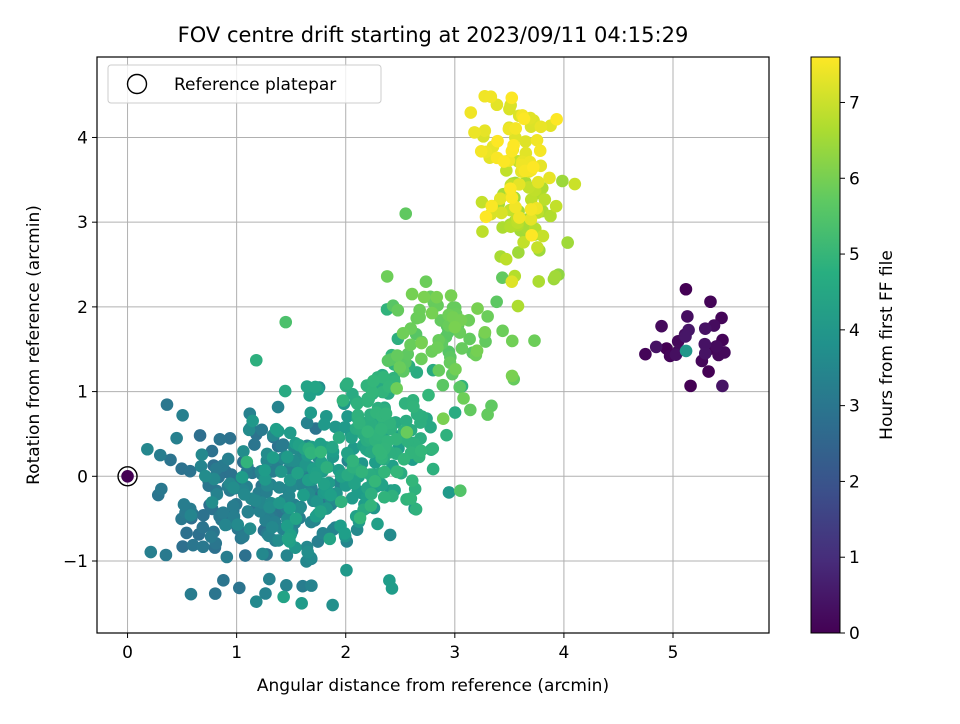 The image size is (960, 724). What do you see at coordinates (854, 103) in the screenshot?
I see `colorbar-tick-label: 7` at bounding box center [854, 103].